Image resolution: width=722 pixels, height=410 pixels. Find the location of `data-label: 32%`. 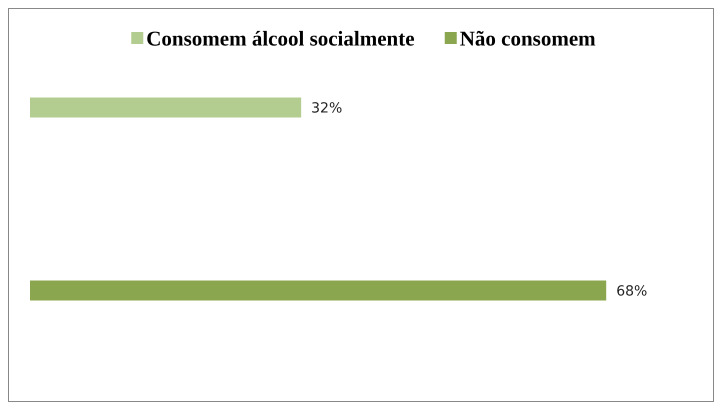

data-label: 32% is located at coordinates (326, 108).